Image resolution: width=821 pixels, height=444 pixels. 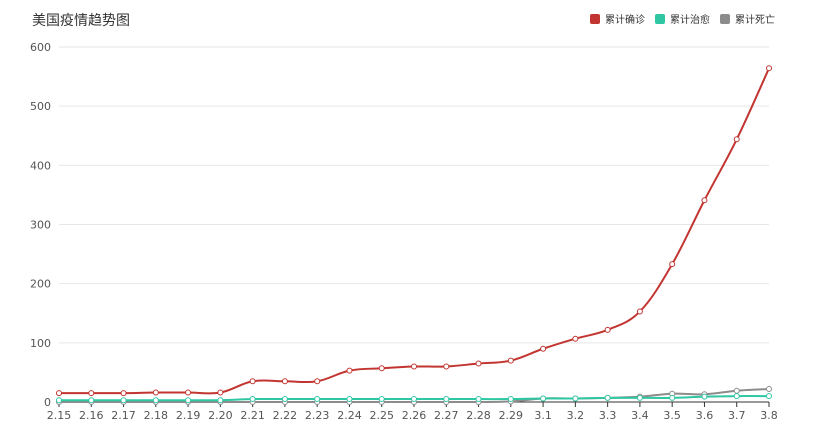 I want to click on x-tick-label: 2.22, so click(x=285, y=415).